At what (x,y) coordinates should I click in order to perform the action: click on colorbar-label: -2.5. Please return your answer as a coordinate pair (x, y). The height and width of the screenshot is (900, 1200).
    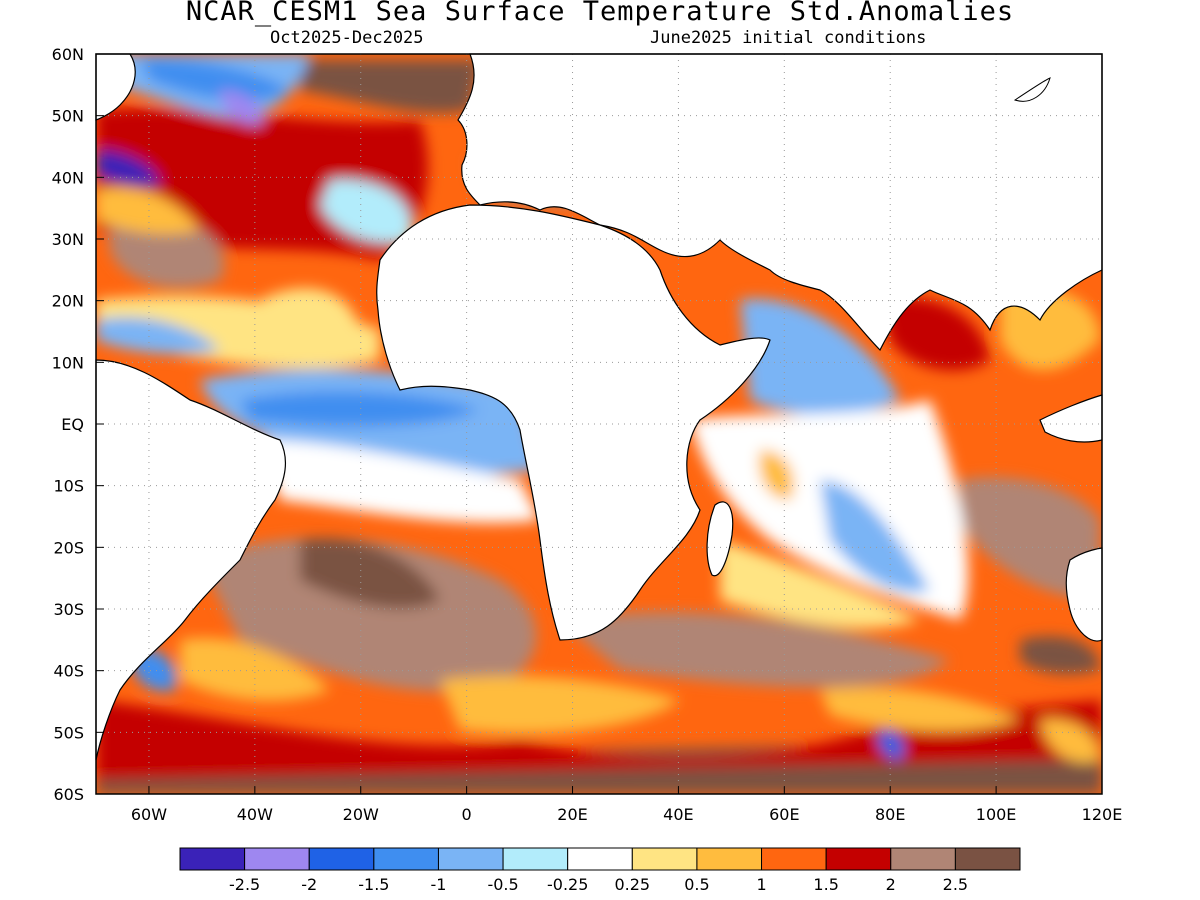
    Looking at the image, I should click on (244, 884).